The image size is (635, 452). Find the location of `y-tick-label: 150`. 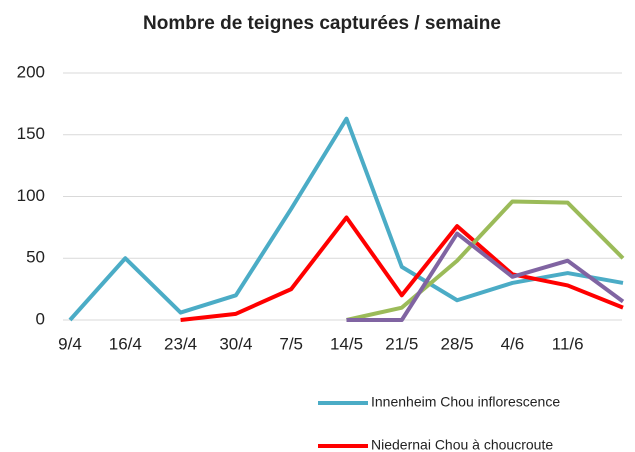

y-tick-label: 150 is located at coordinates (31, 133).